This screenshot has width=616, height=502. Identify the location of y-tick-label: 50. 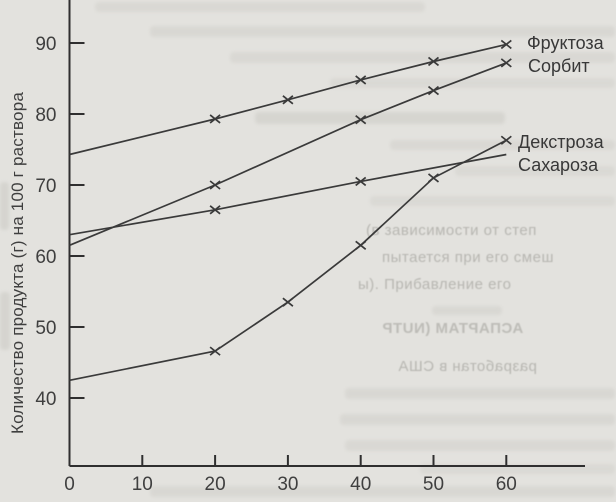
(45, 328).